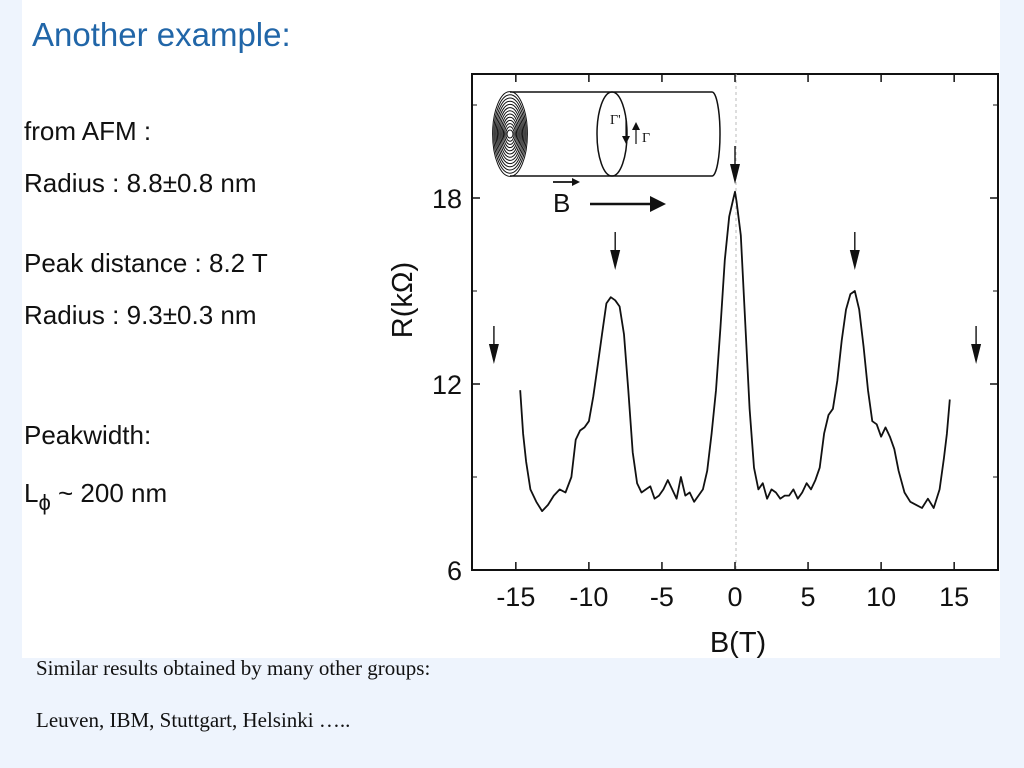 This screenshot has height=768, width=1024. Describe the element at coordinates (588, 597) in the screenshot. I see `x-tick-label: -10` at that location.